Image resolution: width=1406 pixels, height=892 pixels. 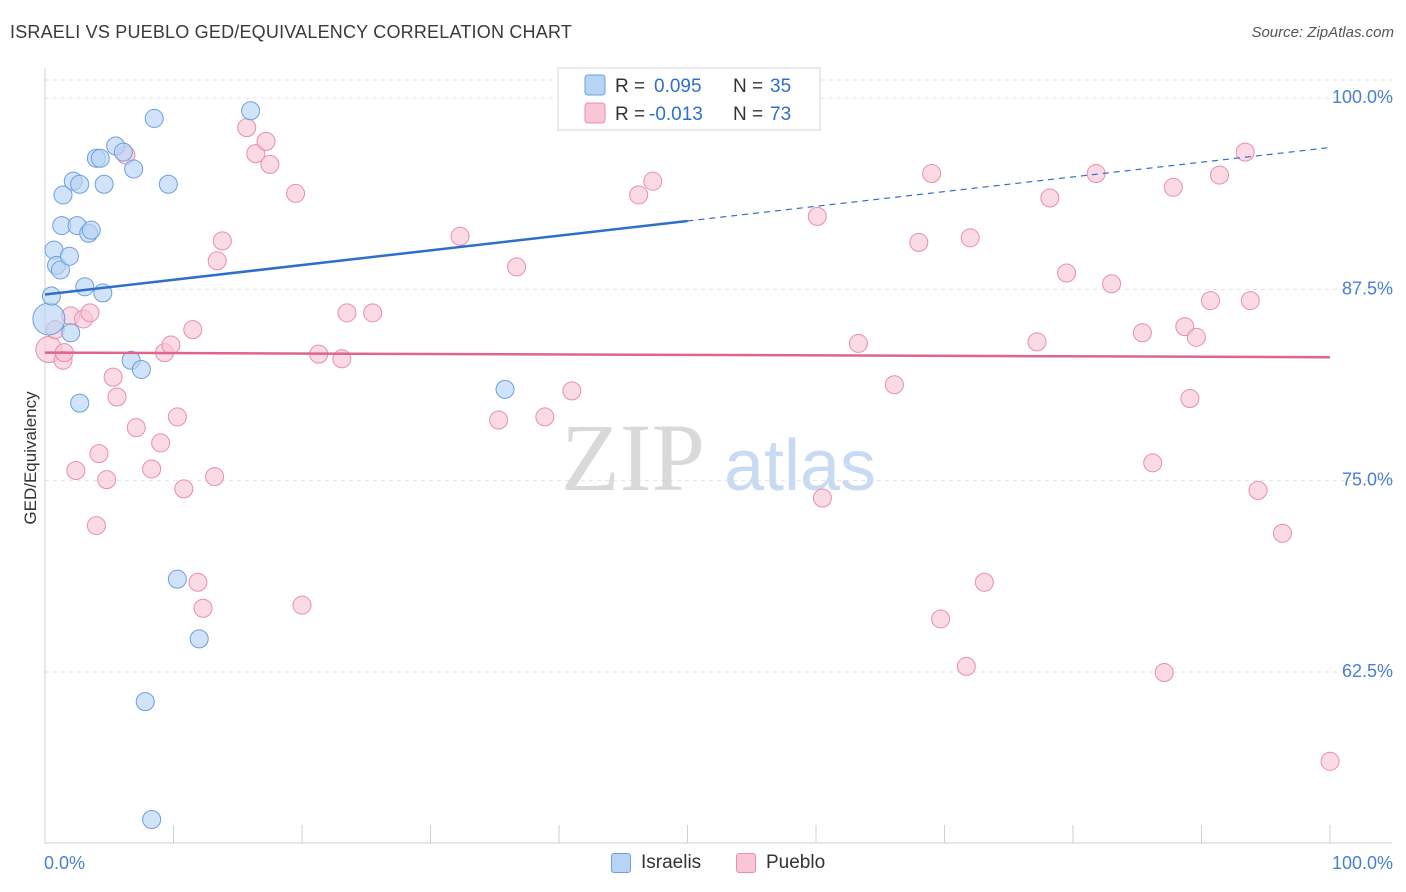 I want to click on pueblo-r-value: -0.013, so click(x=676, y=114).